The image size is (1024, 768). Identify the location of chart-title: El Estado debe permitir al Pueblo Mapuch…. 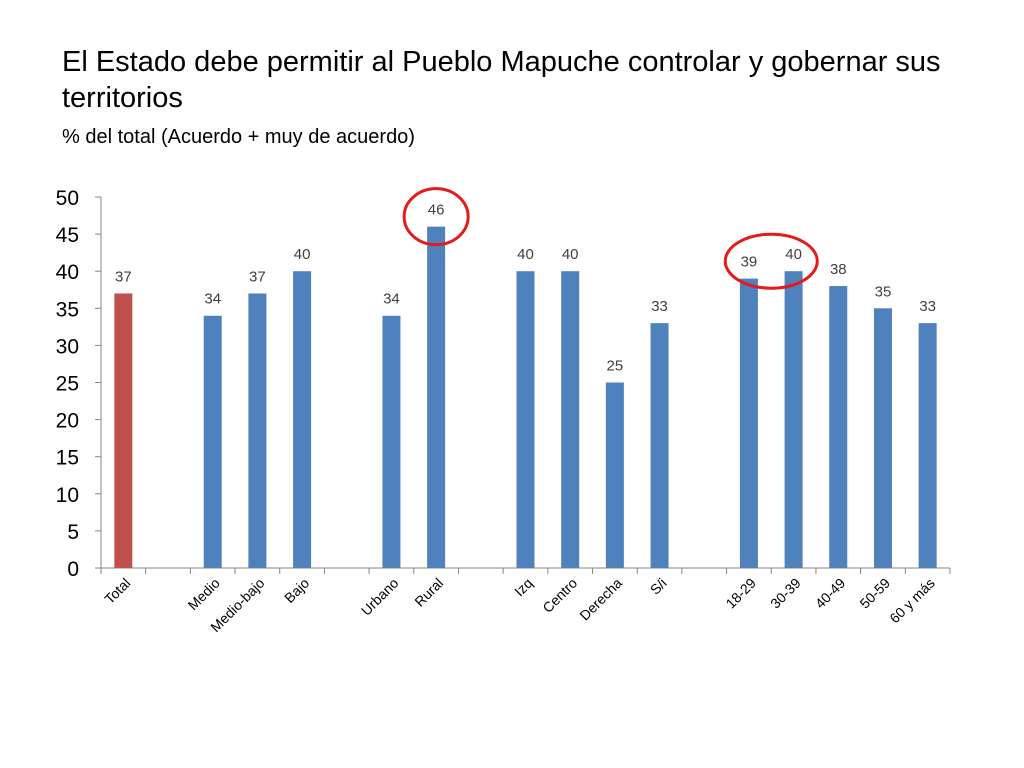
(501, 80).